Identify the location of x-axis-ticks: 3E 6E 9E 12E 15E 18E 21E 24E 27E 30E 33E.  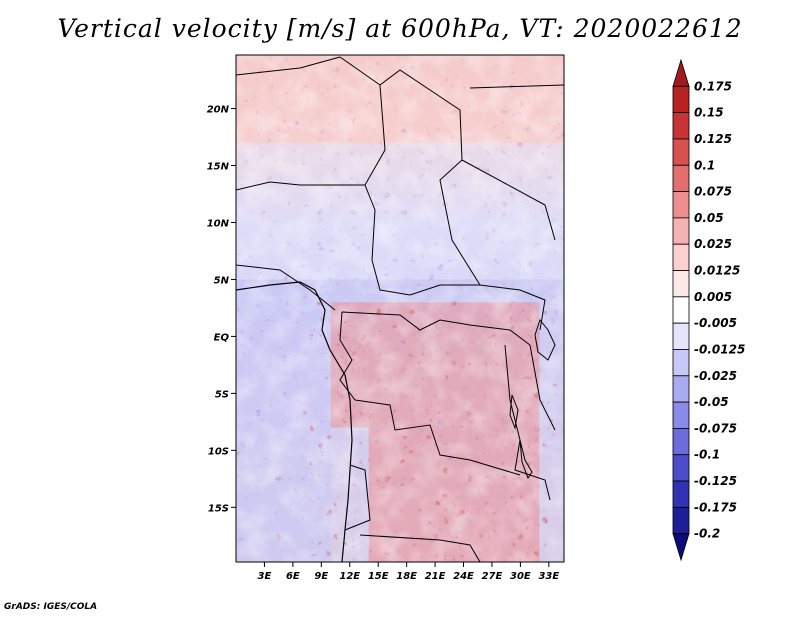
(408, 572).